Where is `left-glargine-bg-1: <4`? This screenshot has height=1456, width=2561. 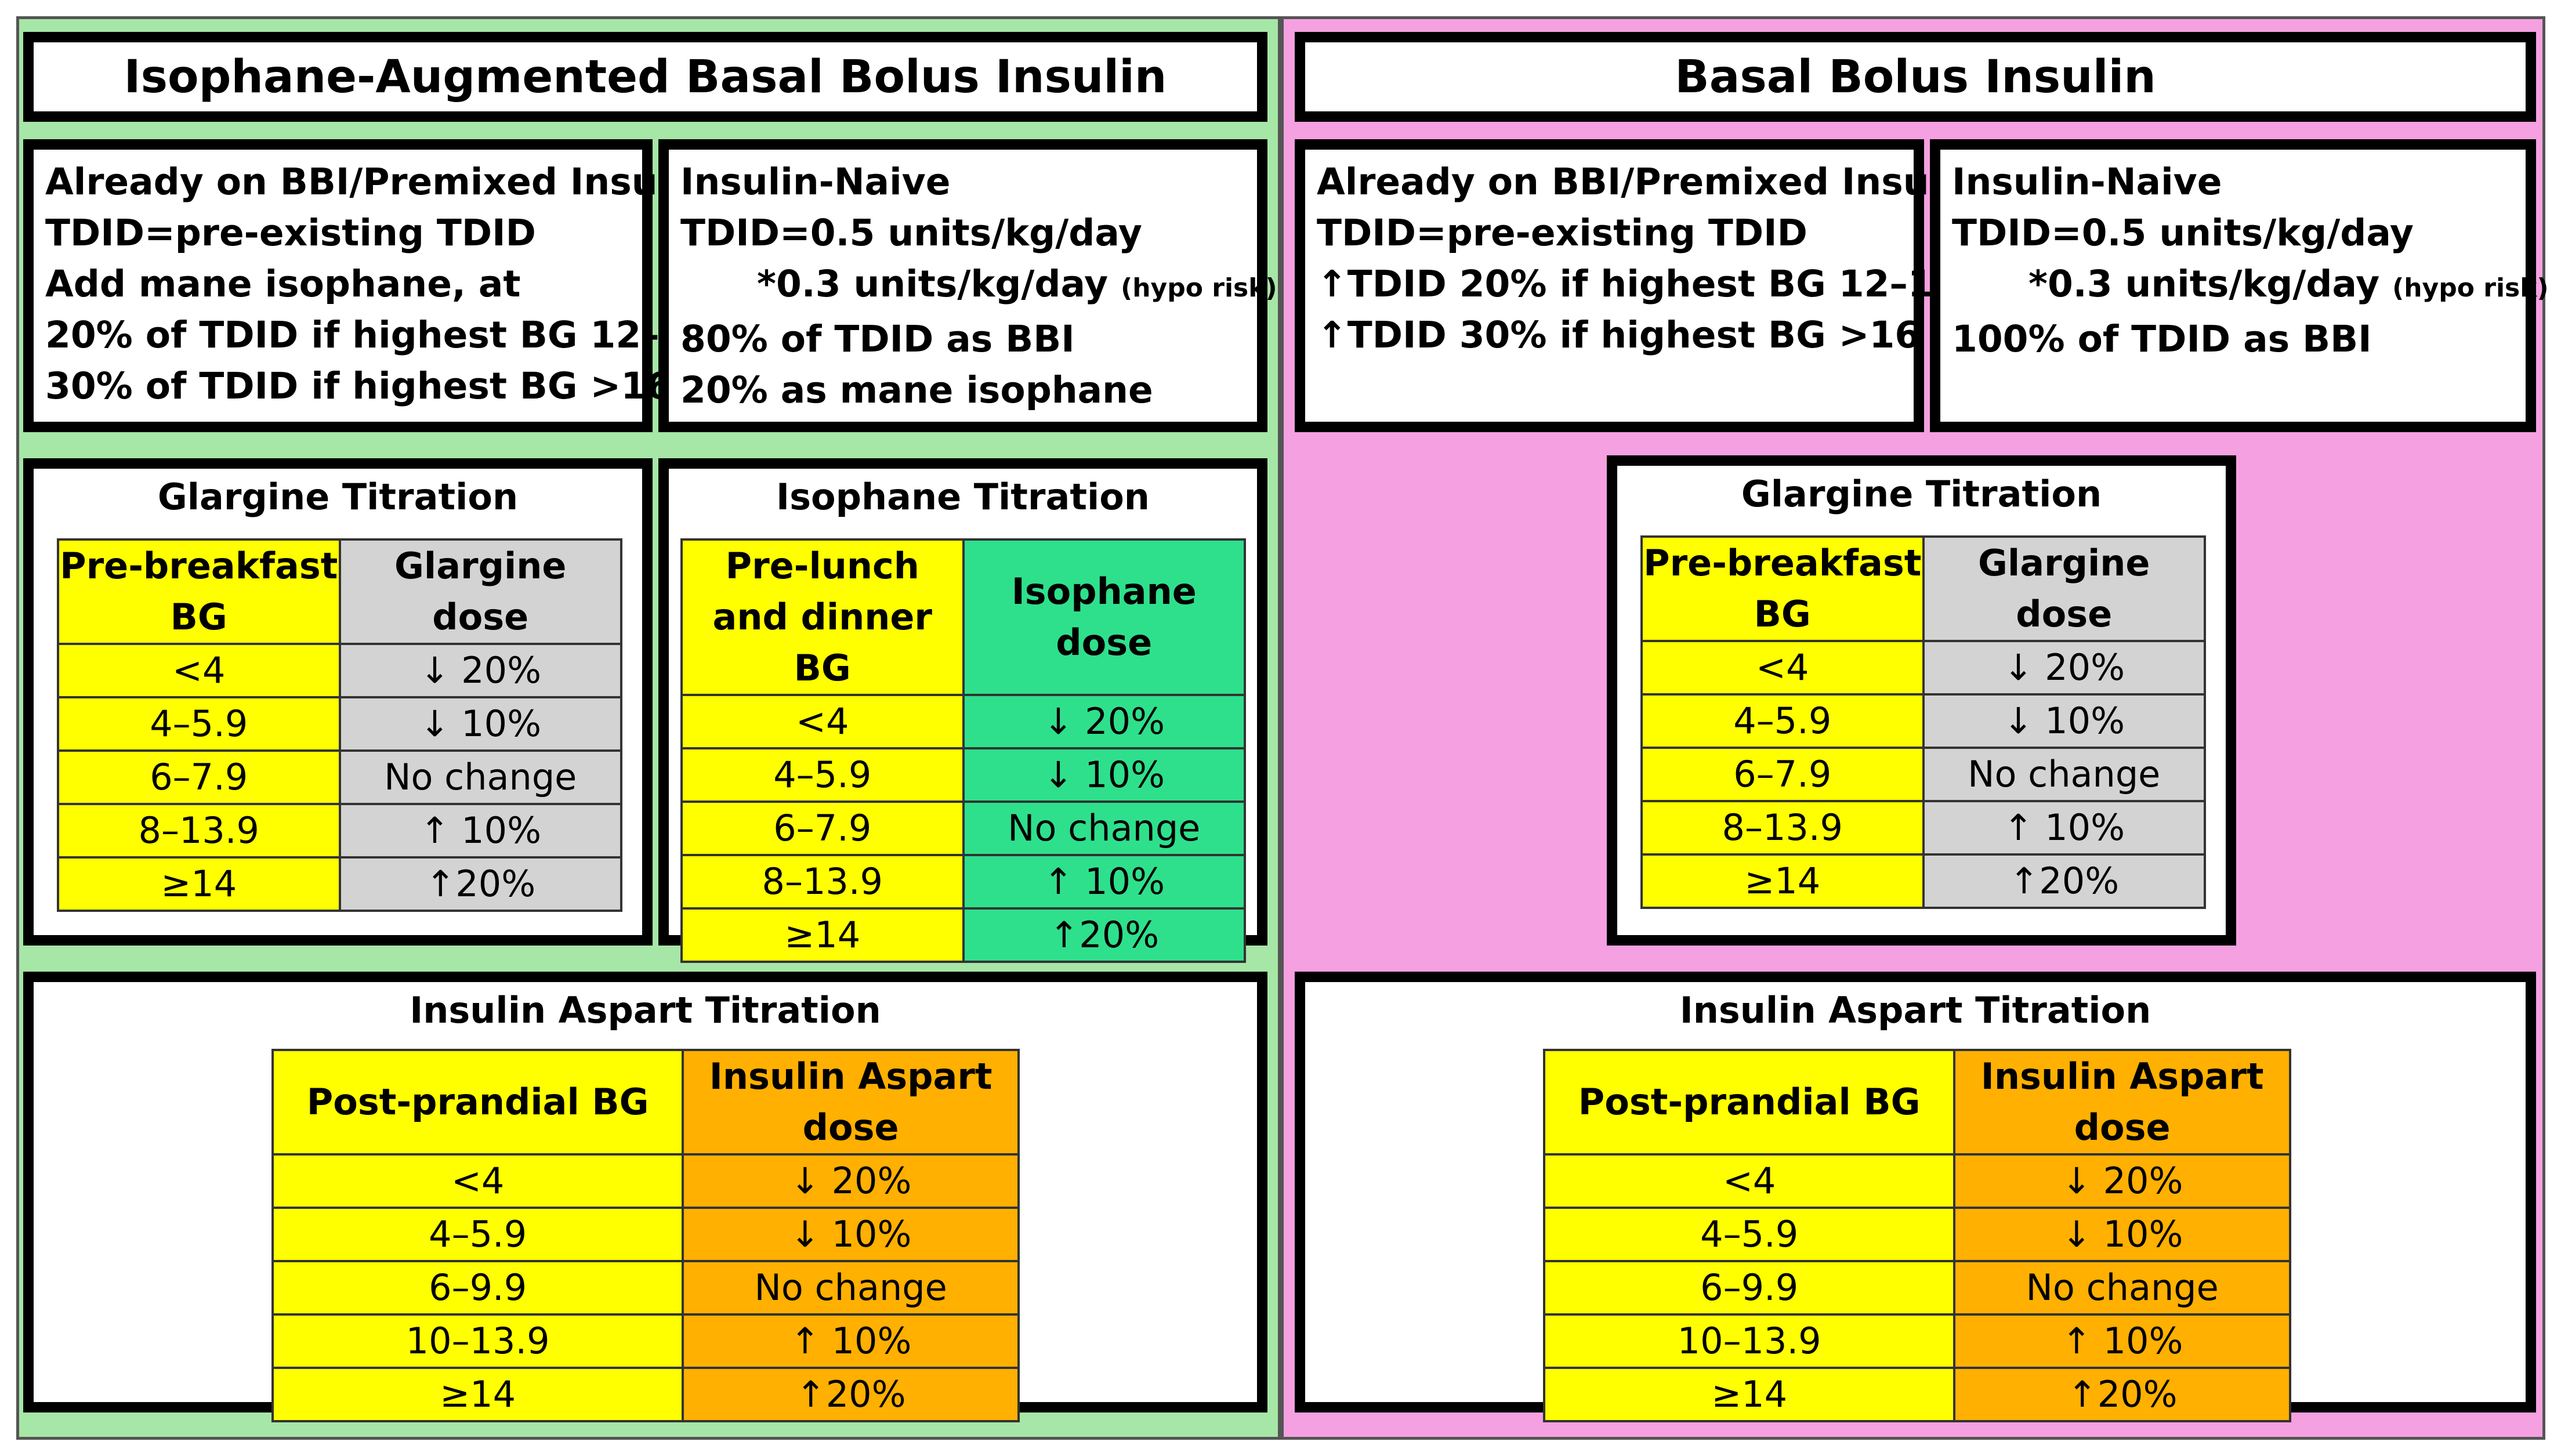 left-glargine-bg-1: <4 is located at coordinates (199, 670).